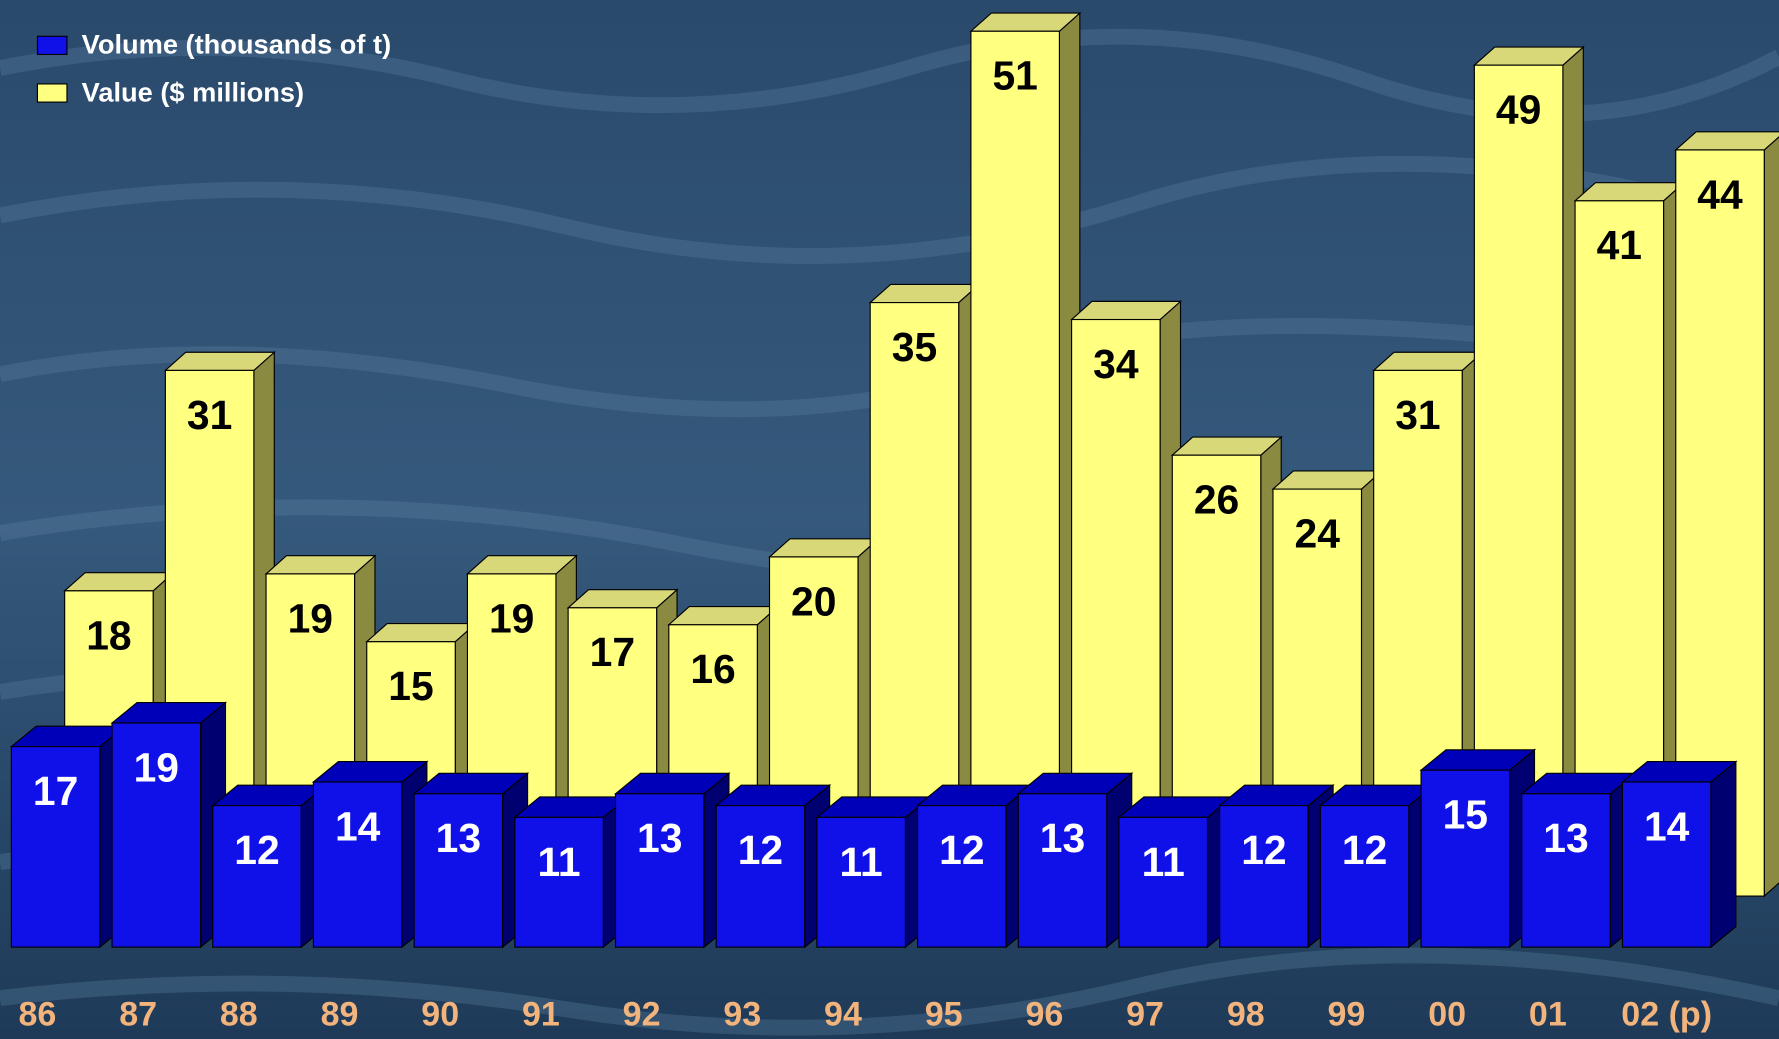 This screenshot has width=1779, height=1039. What do you see at coordinates (843, 1014) in the screenshot?
I see `x-tick-label: 94` at bounding box center [843, 1014].